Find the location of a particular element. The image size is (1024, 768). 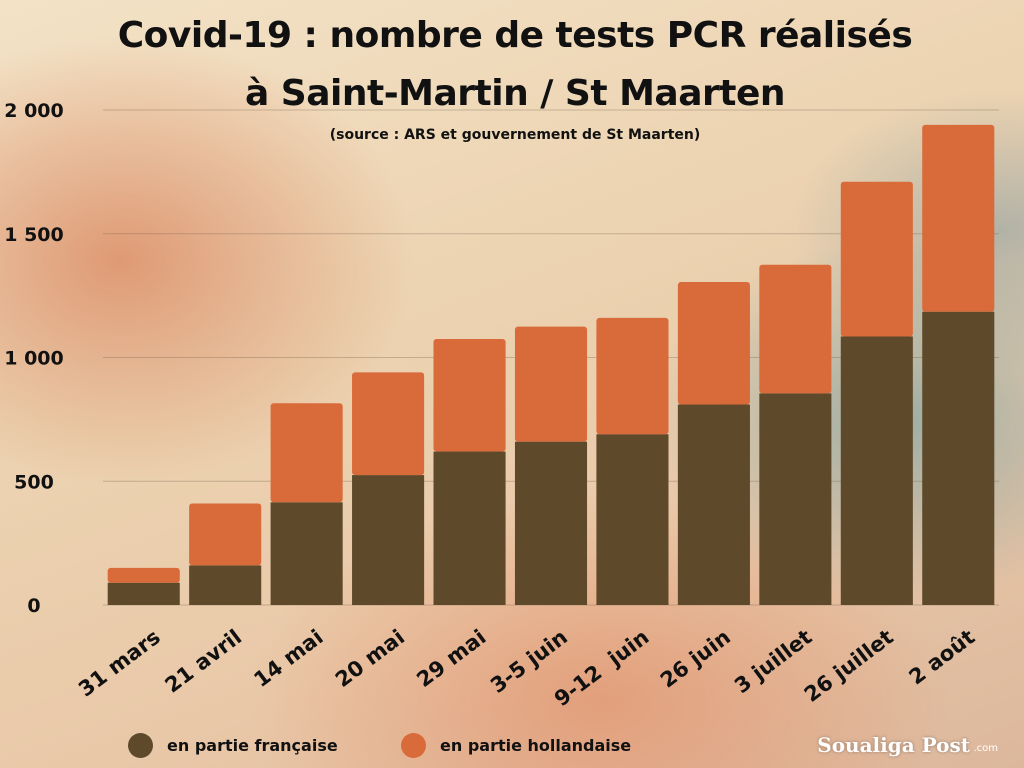

chart-title-line2: à Saint-Martin / St Maarten is located at coordinates (515, 93).